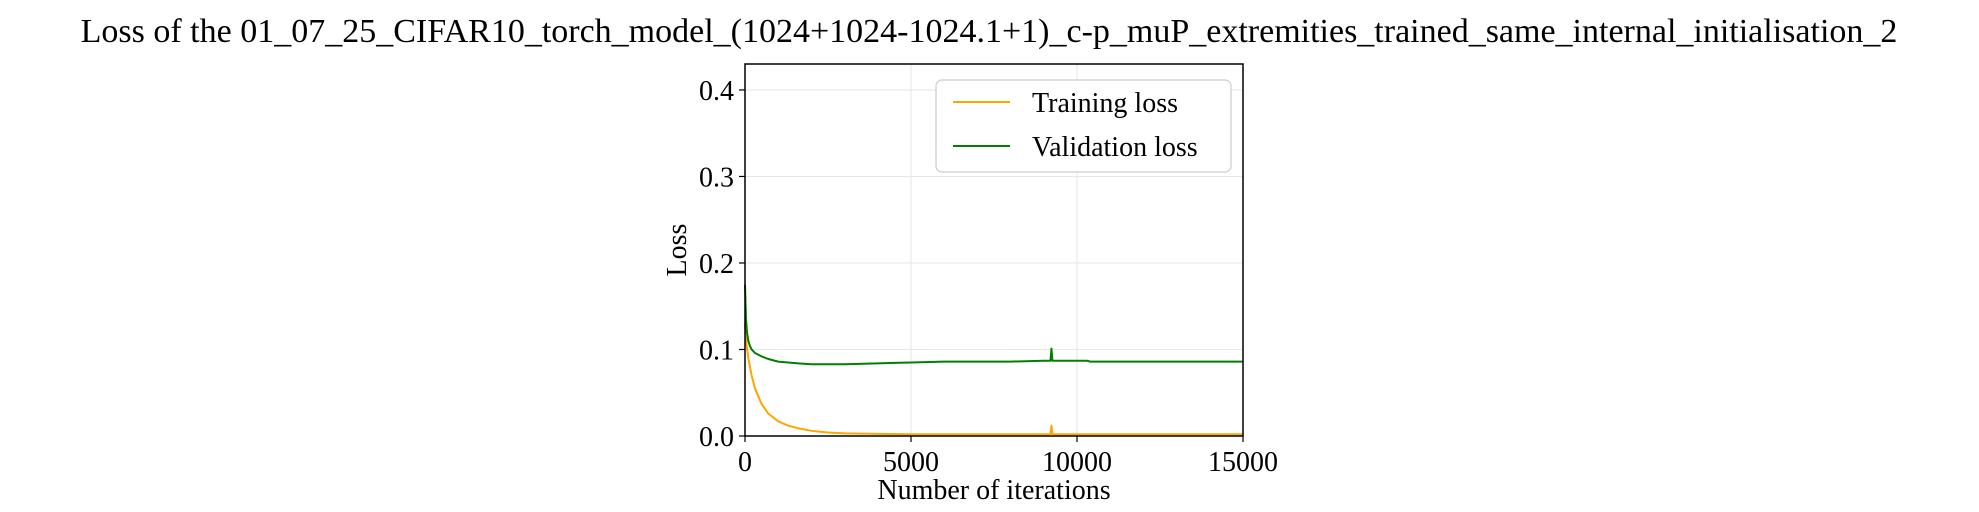 The height and width of the screenshot is (512, 1979). Describe the element at coordinates (1105, 103) in the screenshot. I see `legend-label-training: Training loss` at that location.